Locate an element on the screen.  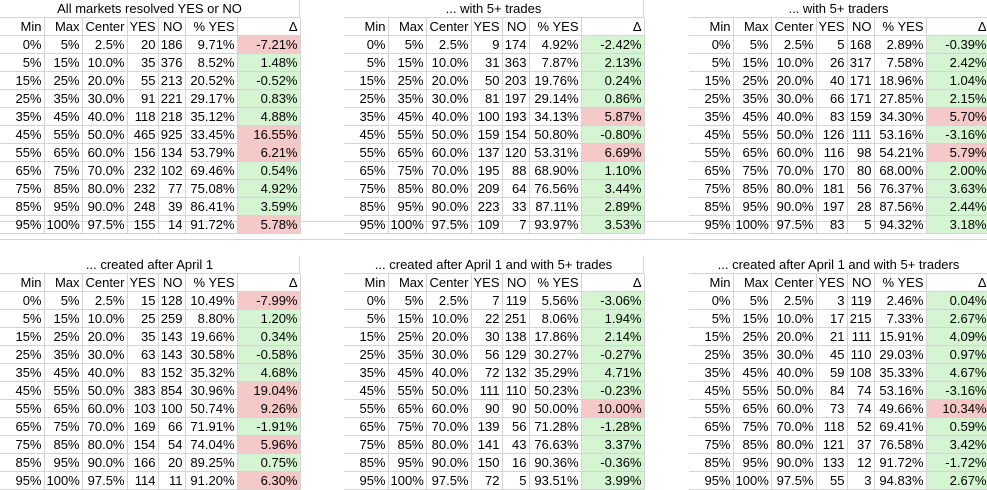
table-cell: 197 is located at coordinates (516, 98).